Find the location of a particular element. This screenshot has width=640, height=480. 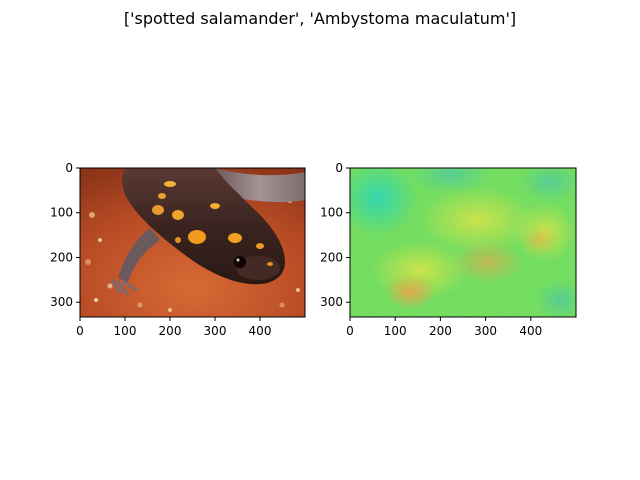

photo-y-tick-label: 100 is located at coordinates (61, 213).